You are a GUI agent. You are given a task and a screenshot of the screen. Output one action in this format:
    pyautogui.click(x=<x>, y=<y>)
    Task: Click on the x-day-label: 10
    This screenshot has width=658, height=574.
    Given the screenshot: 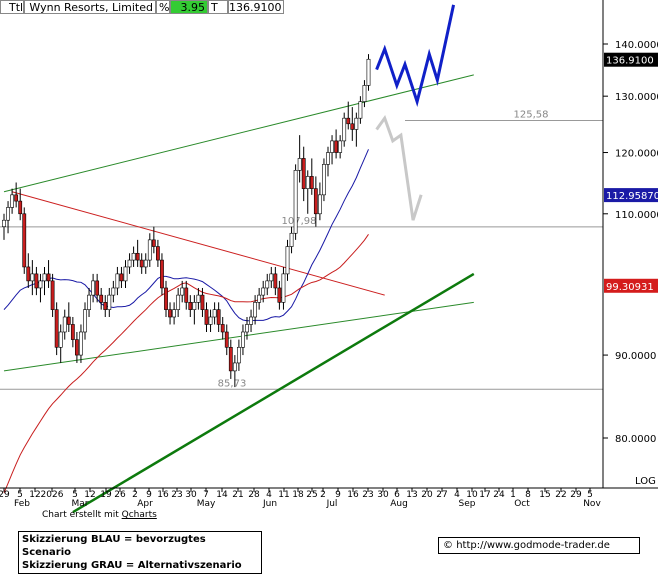 What is the action you would take?
    pyautogui.click(x=472, y=495)
    